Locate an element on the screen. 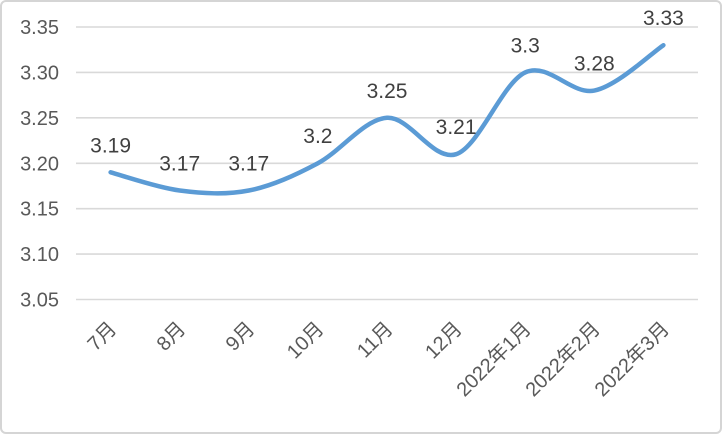  y-axis-tick-label: 3.20 is located at coordinates (39, 164).